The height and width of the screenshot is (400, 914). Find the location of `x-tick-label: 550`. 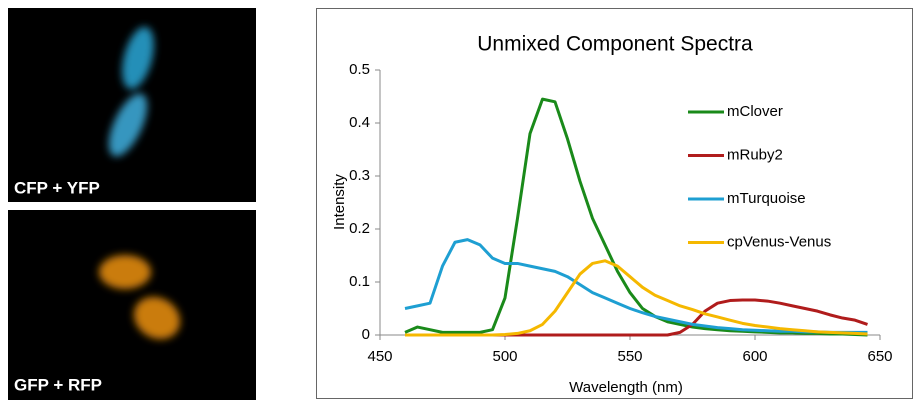

x-tick-label: 550 is located at coordinates (629, 356).